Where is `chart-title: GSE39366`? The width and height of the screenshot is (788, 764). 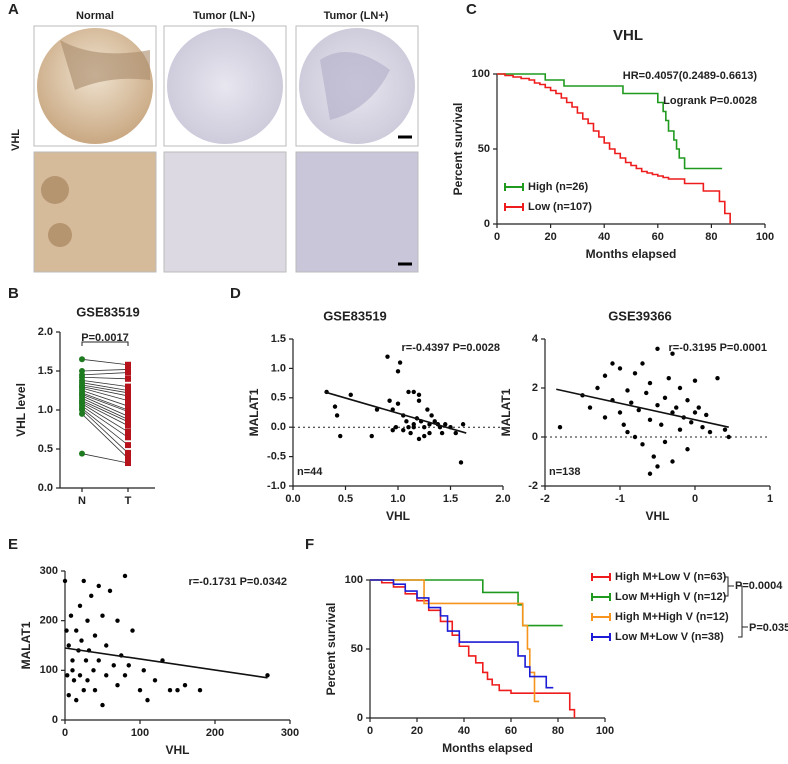
chart-title: GSE39366 is located at coordinates (640, 315).